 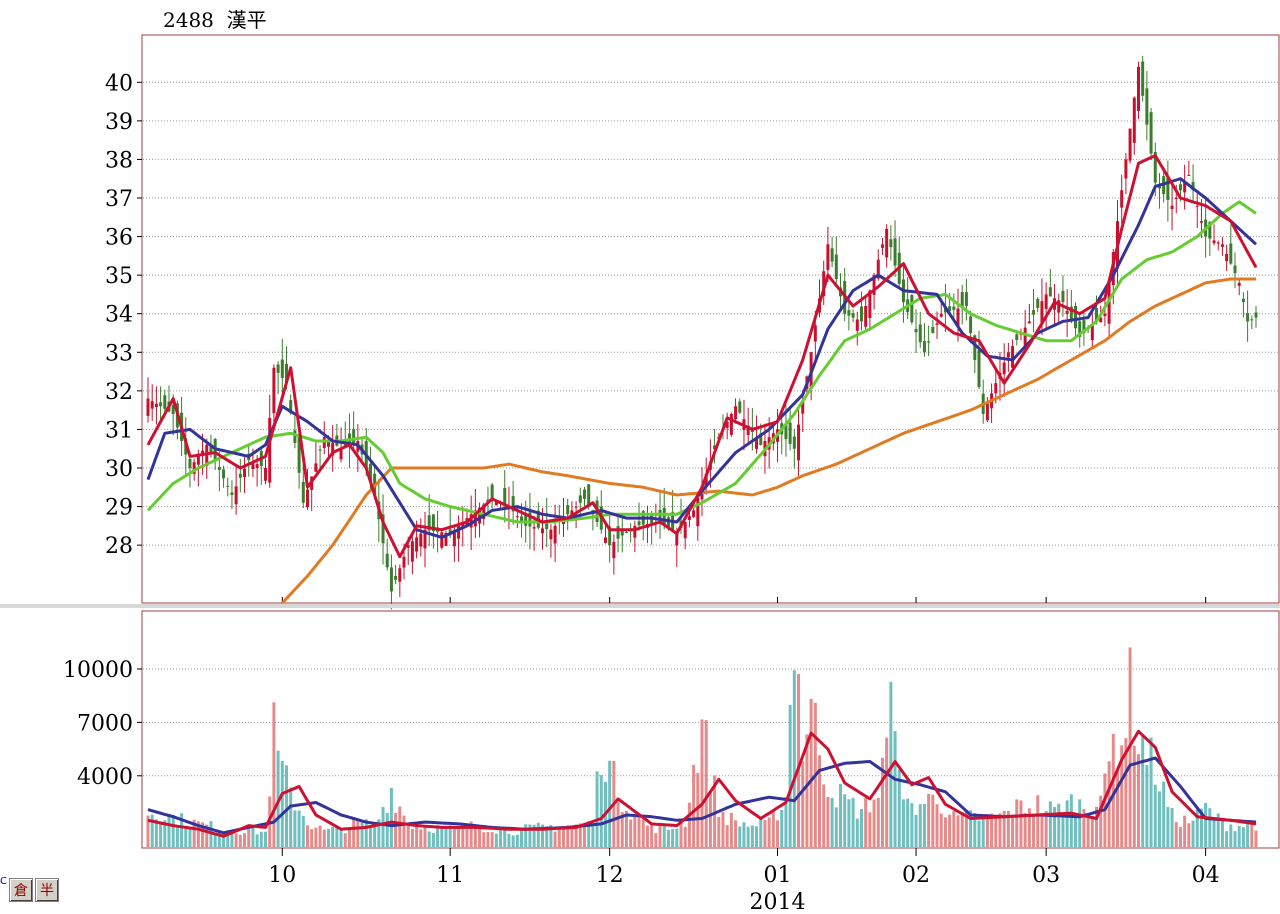 I want to click on month-label: 03, so click(x=1046, y=875).